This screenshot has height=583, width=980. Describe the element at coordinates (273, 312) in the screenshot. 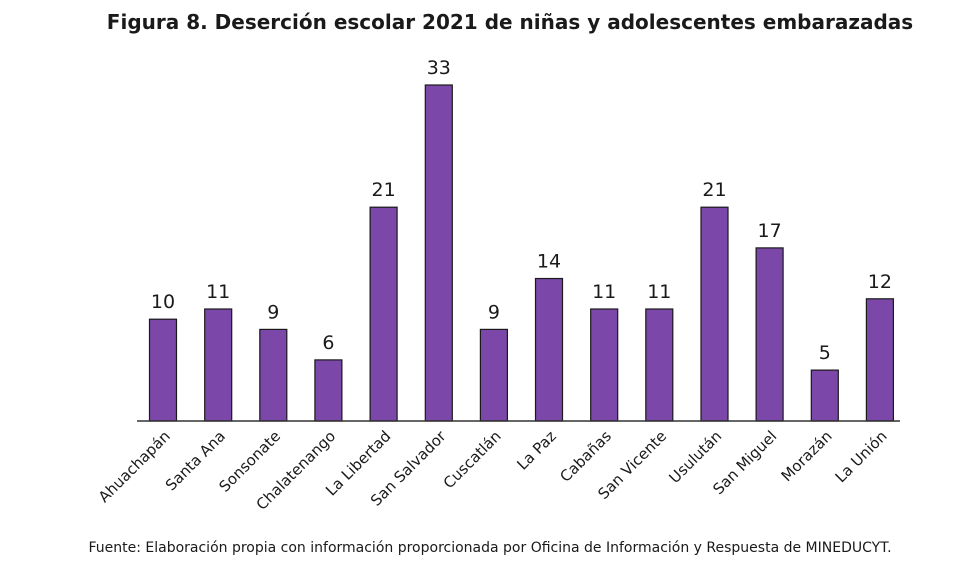

I see `value-label-2: 9` at that location.